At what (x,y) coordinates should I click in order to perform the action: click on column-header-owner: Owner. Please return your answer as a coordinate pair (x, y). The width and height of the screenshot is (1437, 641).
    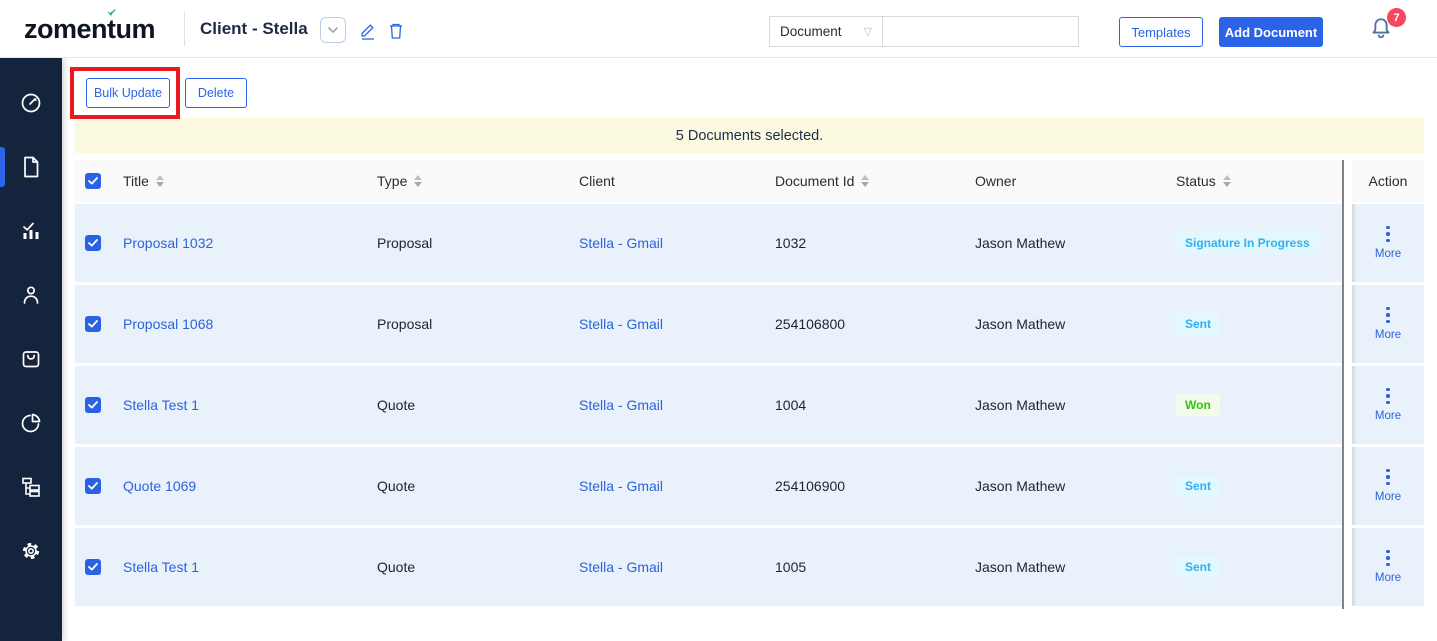
    Looking at the image, I should click on (1065, 181).